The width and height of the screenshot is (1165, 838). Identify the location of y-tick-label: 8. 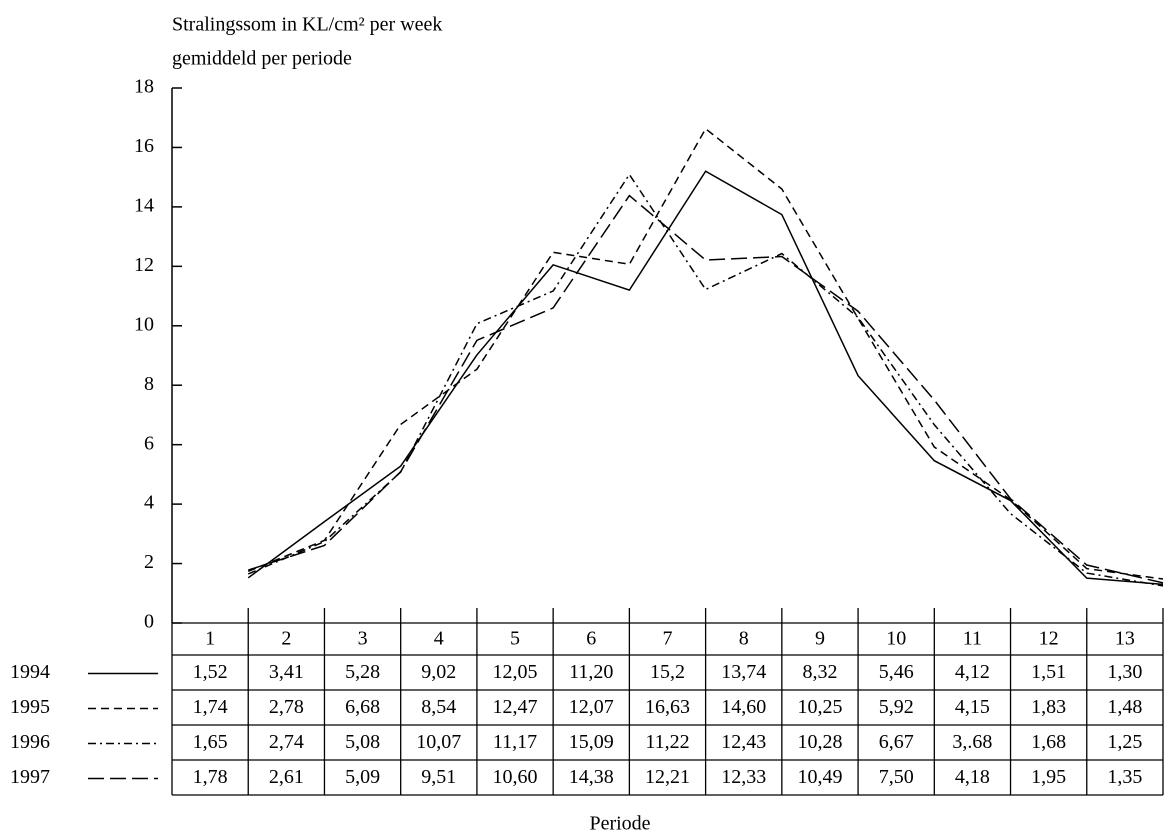
(149, 384).